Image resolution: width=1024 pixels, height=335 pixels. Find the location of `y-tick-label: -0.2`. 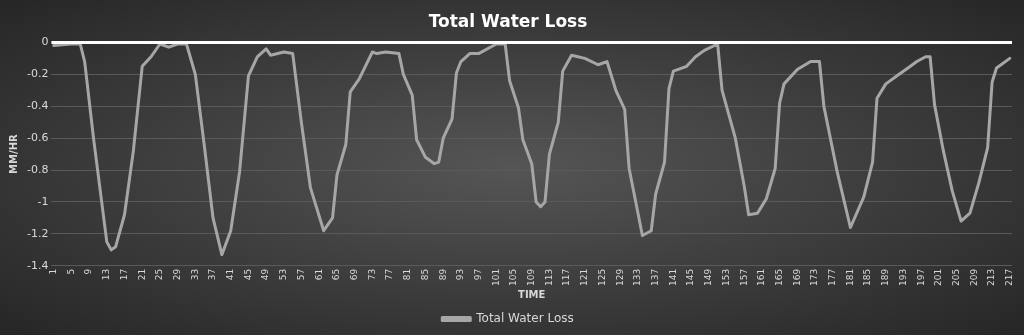

y-tick-label: -0.2 is located at coordinates (37, 74).